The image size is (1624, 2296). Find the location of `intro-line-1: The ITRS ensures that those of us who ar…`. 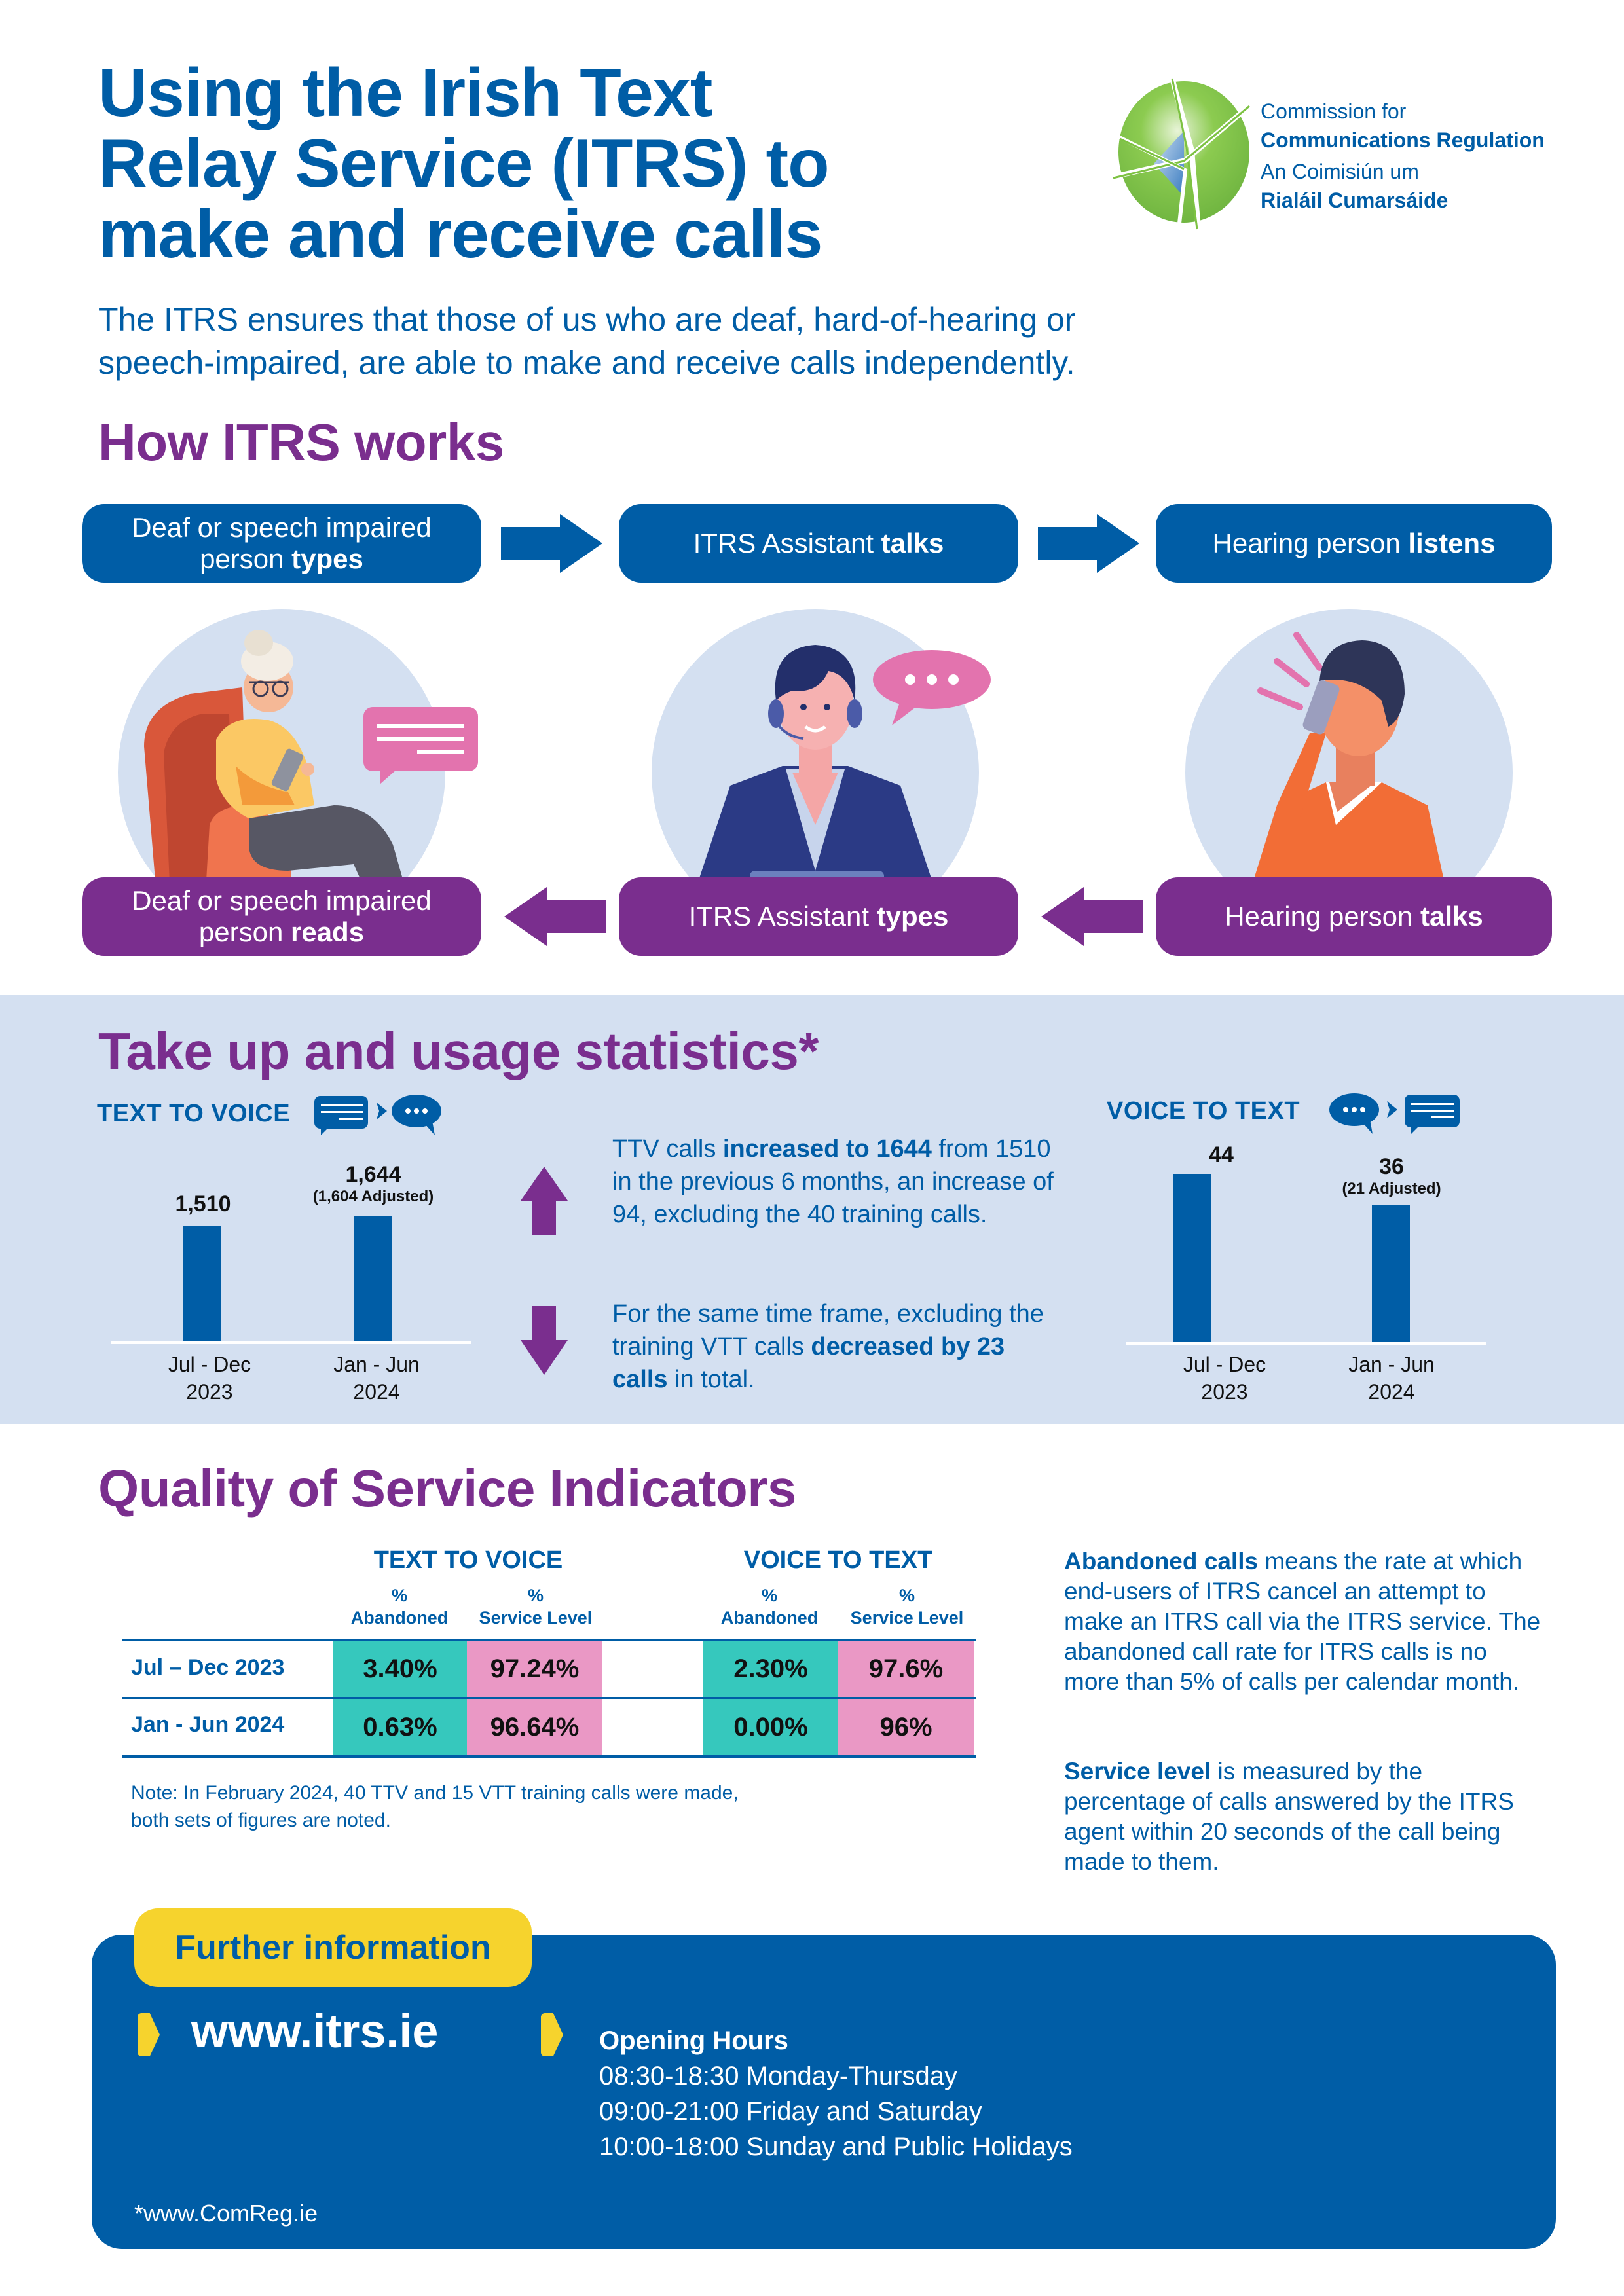

intro-line-1: The ITRS ensures that those of us who ar… is located at coordinates (587, 319).